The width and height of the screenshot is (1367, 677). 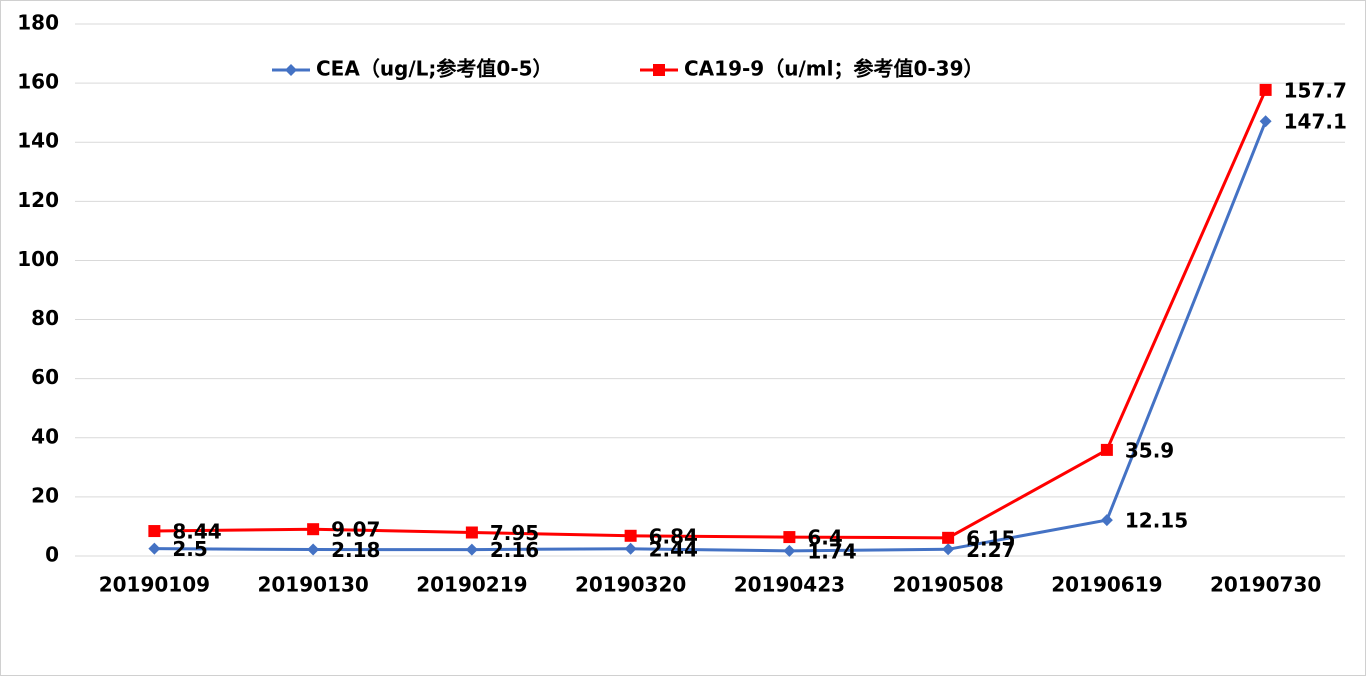 I want to click on y-tick-label: 80, so click(x=45, y=318).